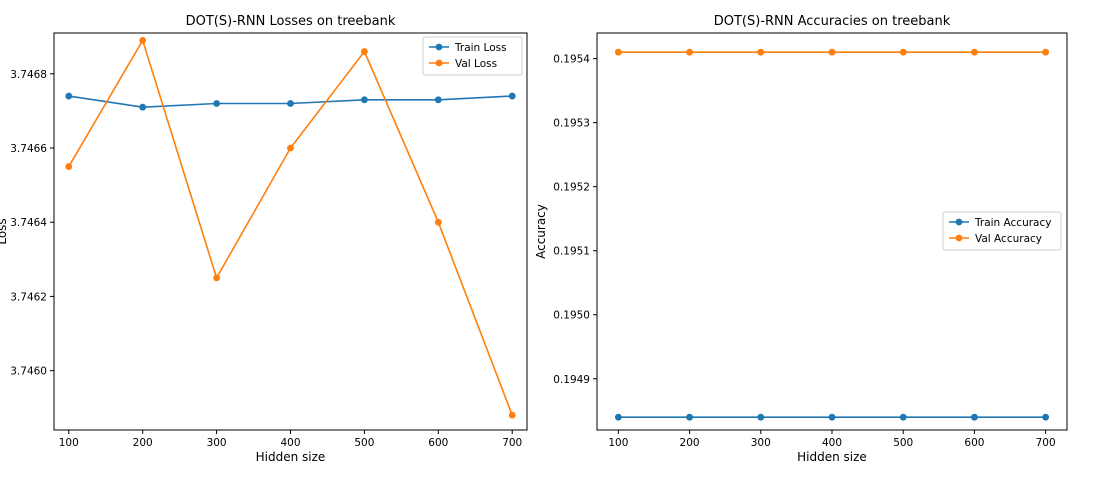 This screenshot has width=1114, height=478. I want to click on legend-label: Val Accuracy, so click(1008, 239).